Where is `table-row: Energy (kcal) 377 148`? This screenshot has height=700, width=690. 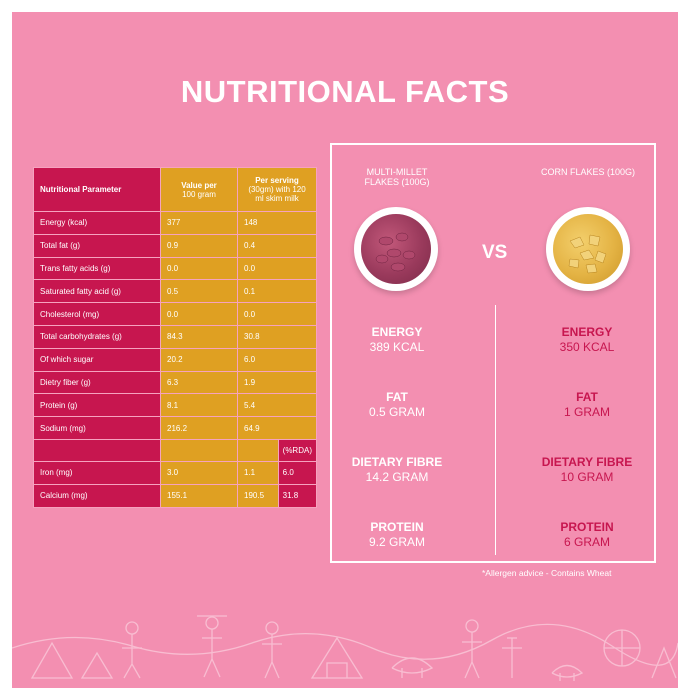 table-row: Energy (kcal) 377 148 is located at coordinates (175, 223).